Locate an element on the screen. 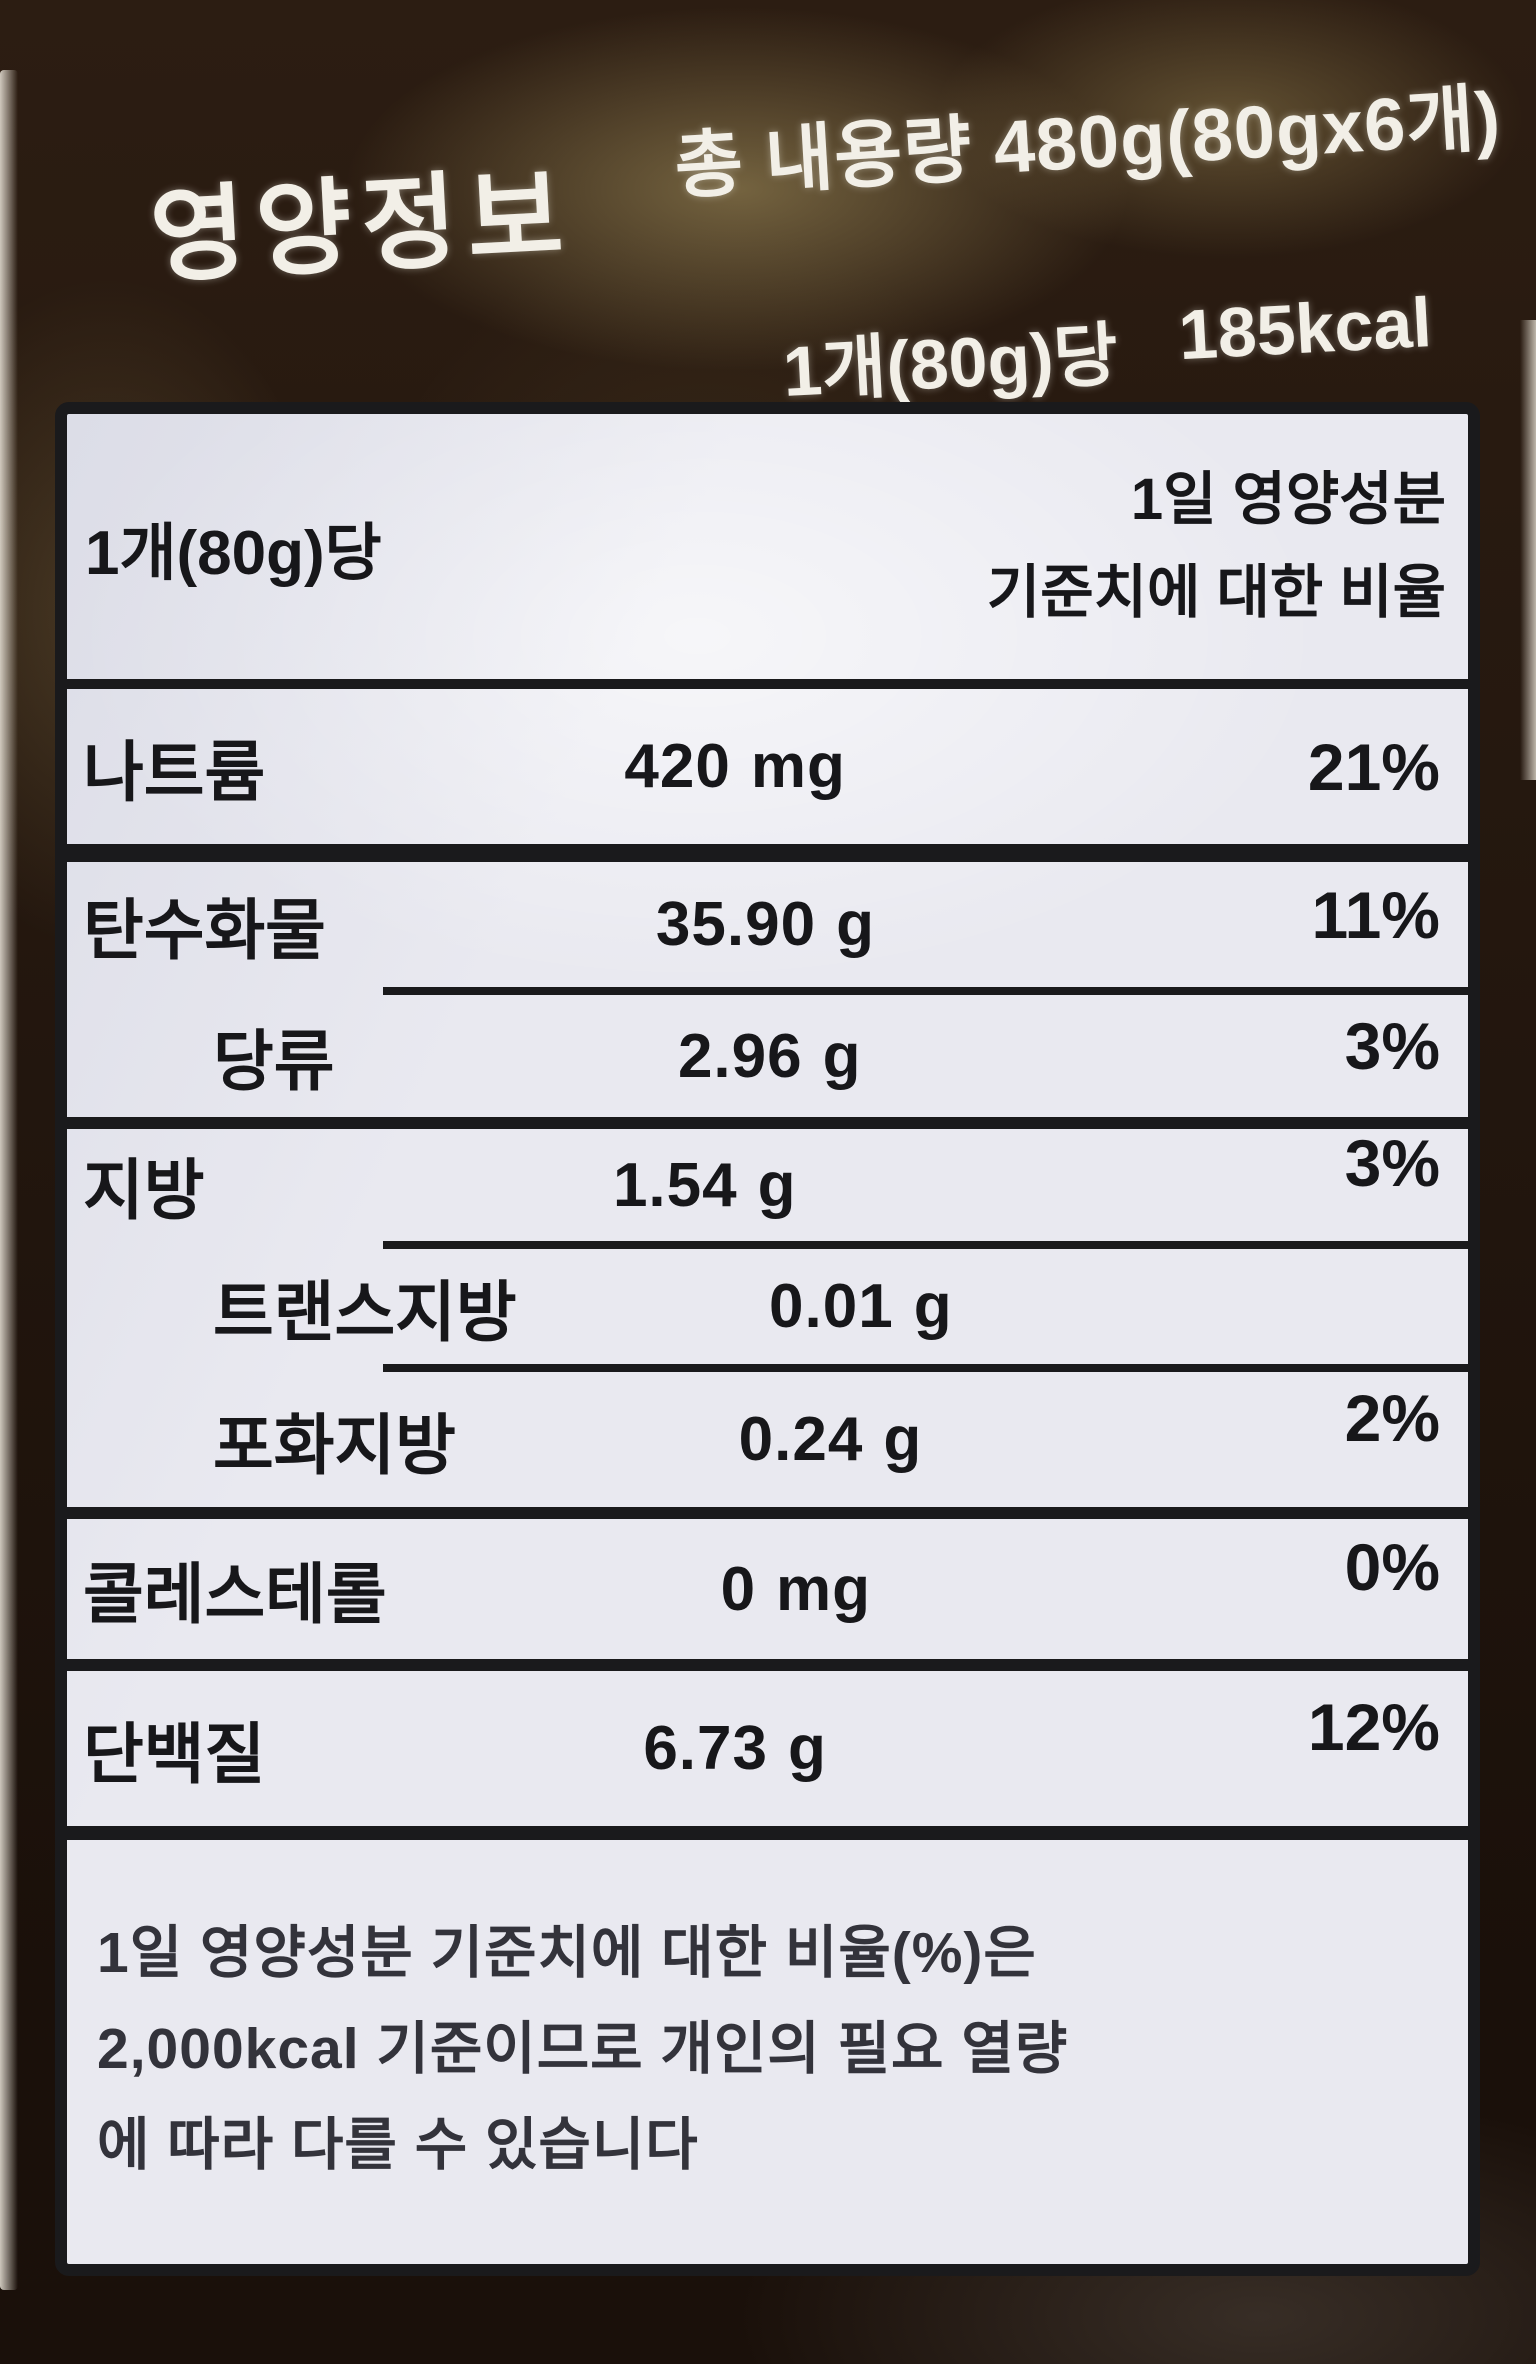  nutrient-value: 2.96 g is located at coordinates (769, 1056).